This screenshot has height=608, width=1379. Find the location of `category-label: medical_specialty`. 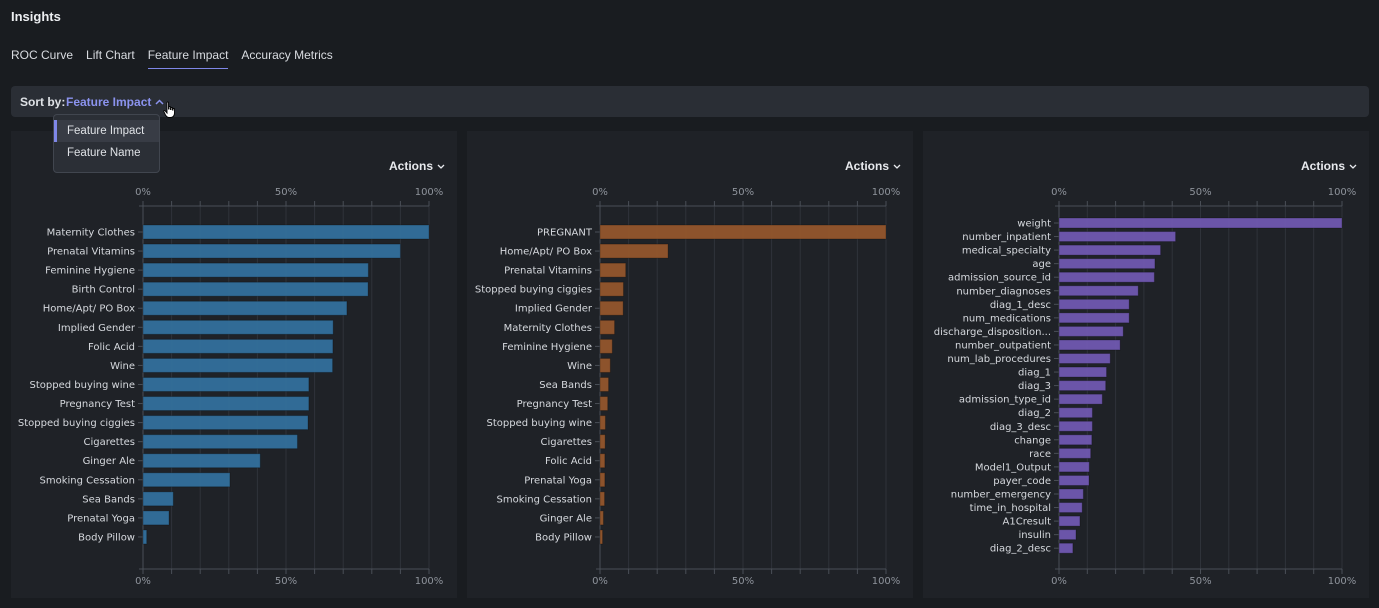

category-label: medical_specialty is located at coordinates (1006, 251).